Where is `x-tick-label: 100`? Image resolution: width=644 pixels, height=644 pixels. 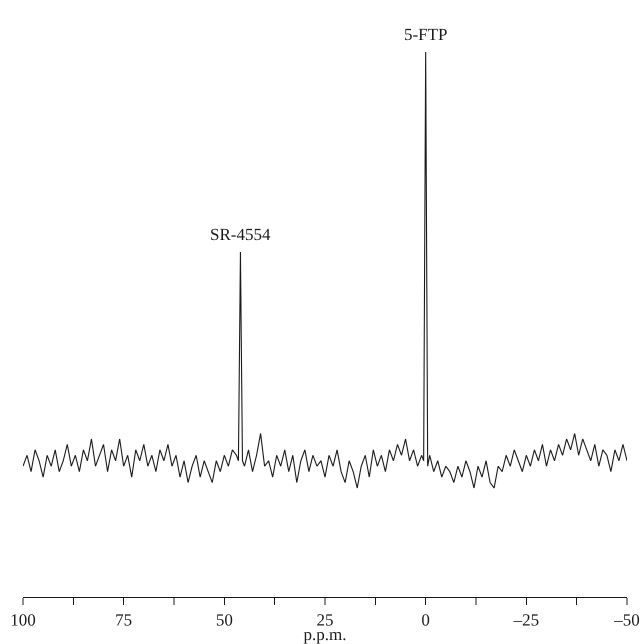 x-tick-label: 100 is located at coordinates (23, 620).